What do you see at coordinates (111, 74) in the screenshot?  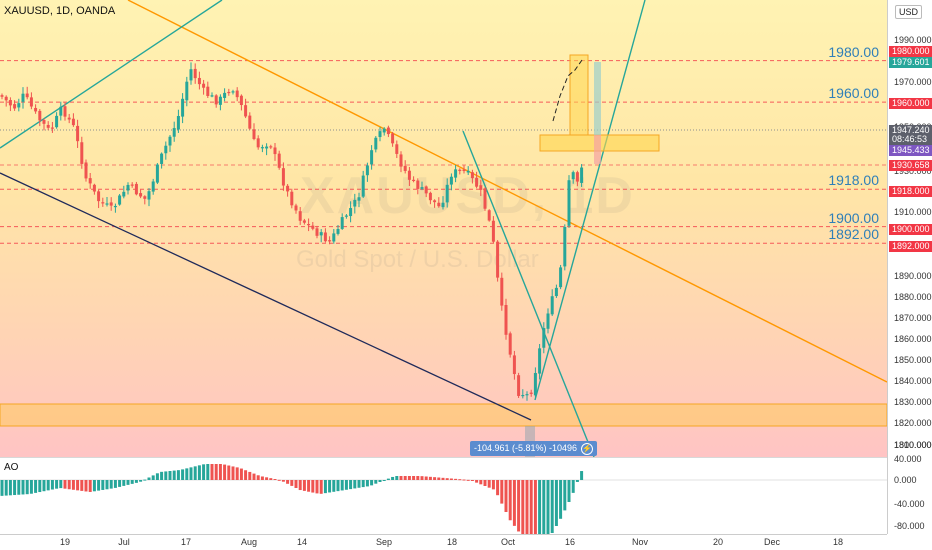 I see `green-trendline` at bounding box center [111, 74].